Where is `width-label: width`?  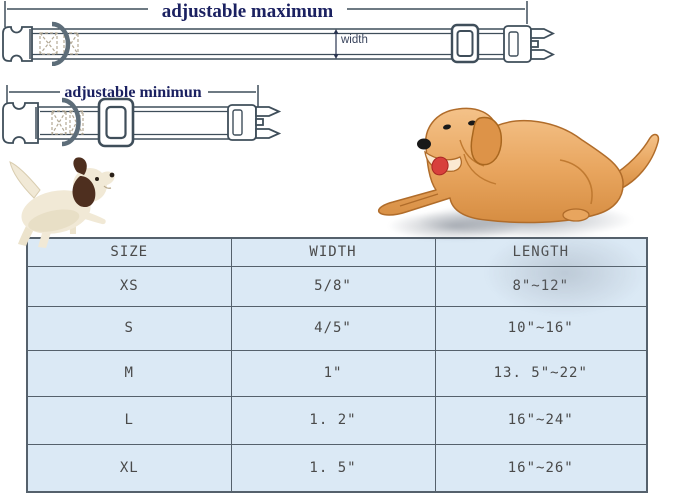 width-label: width is located at coordinates (354, 40).